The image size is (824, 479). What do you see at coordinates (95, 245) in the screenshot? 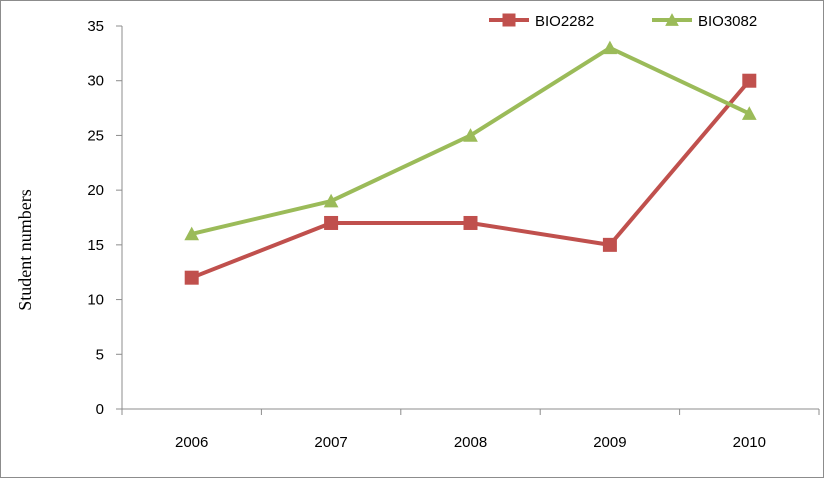
I see `y-tick-label: 15` at bounding box center [95, 245].